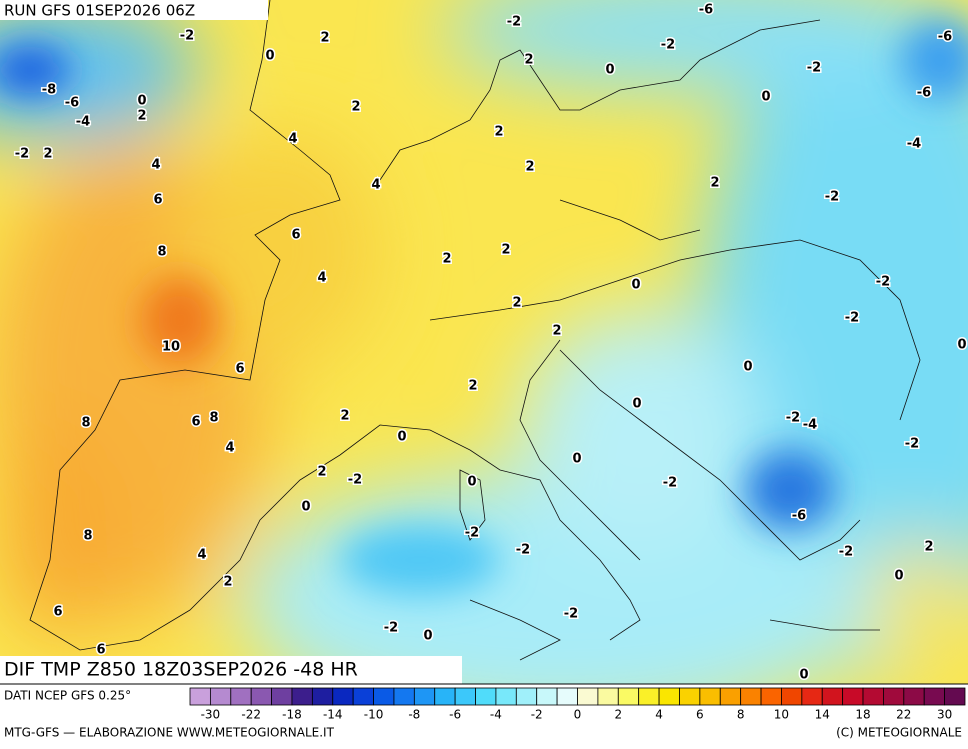  Describe the element at coordinates (333, 715) in the screenshot. I see `colorbar-tick-label: -14` at that location.